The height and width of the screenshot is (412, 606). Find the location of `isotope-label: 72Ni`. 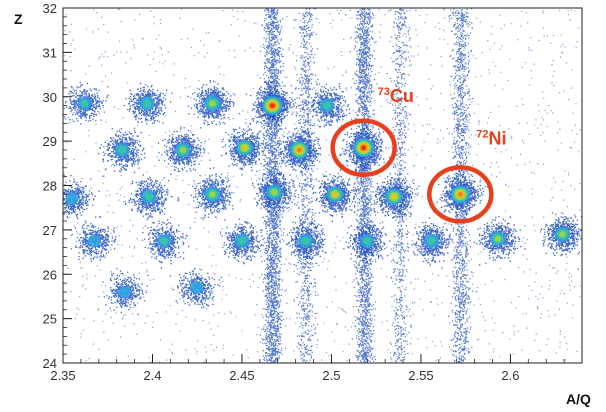

isotope-label: 72Ni is located at coordinates (491, 138).